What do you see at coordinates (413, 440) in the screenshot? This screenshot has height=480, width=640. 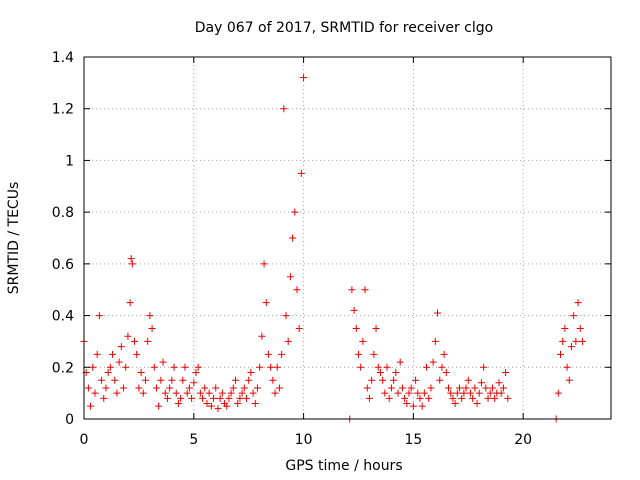 I see `x-tick-label: 15` at bounding box center [413, 440].